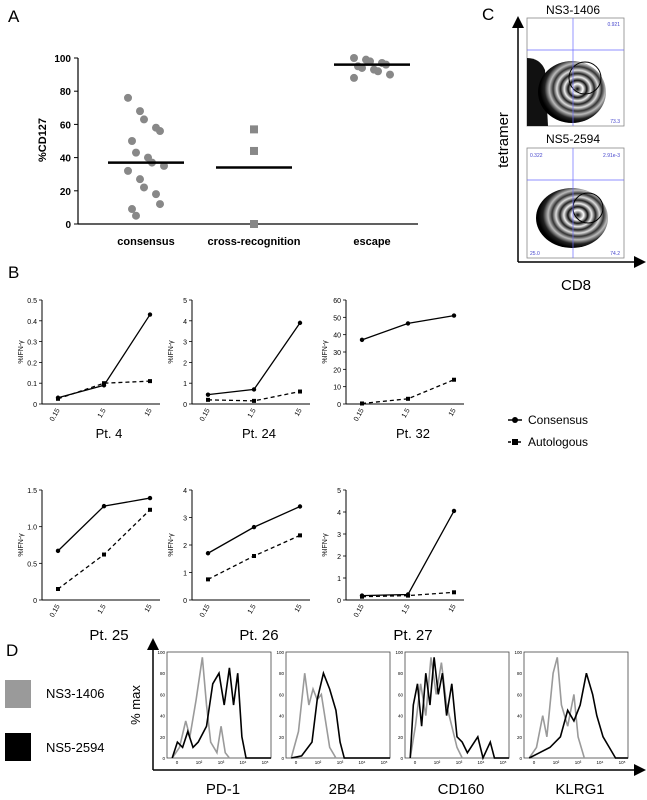  What do you see at coordinates (337, 388) in the screenshot?
I see `panel-b-ytick-label: 10` at bounding box center [337, 388].